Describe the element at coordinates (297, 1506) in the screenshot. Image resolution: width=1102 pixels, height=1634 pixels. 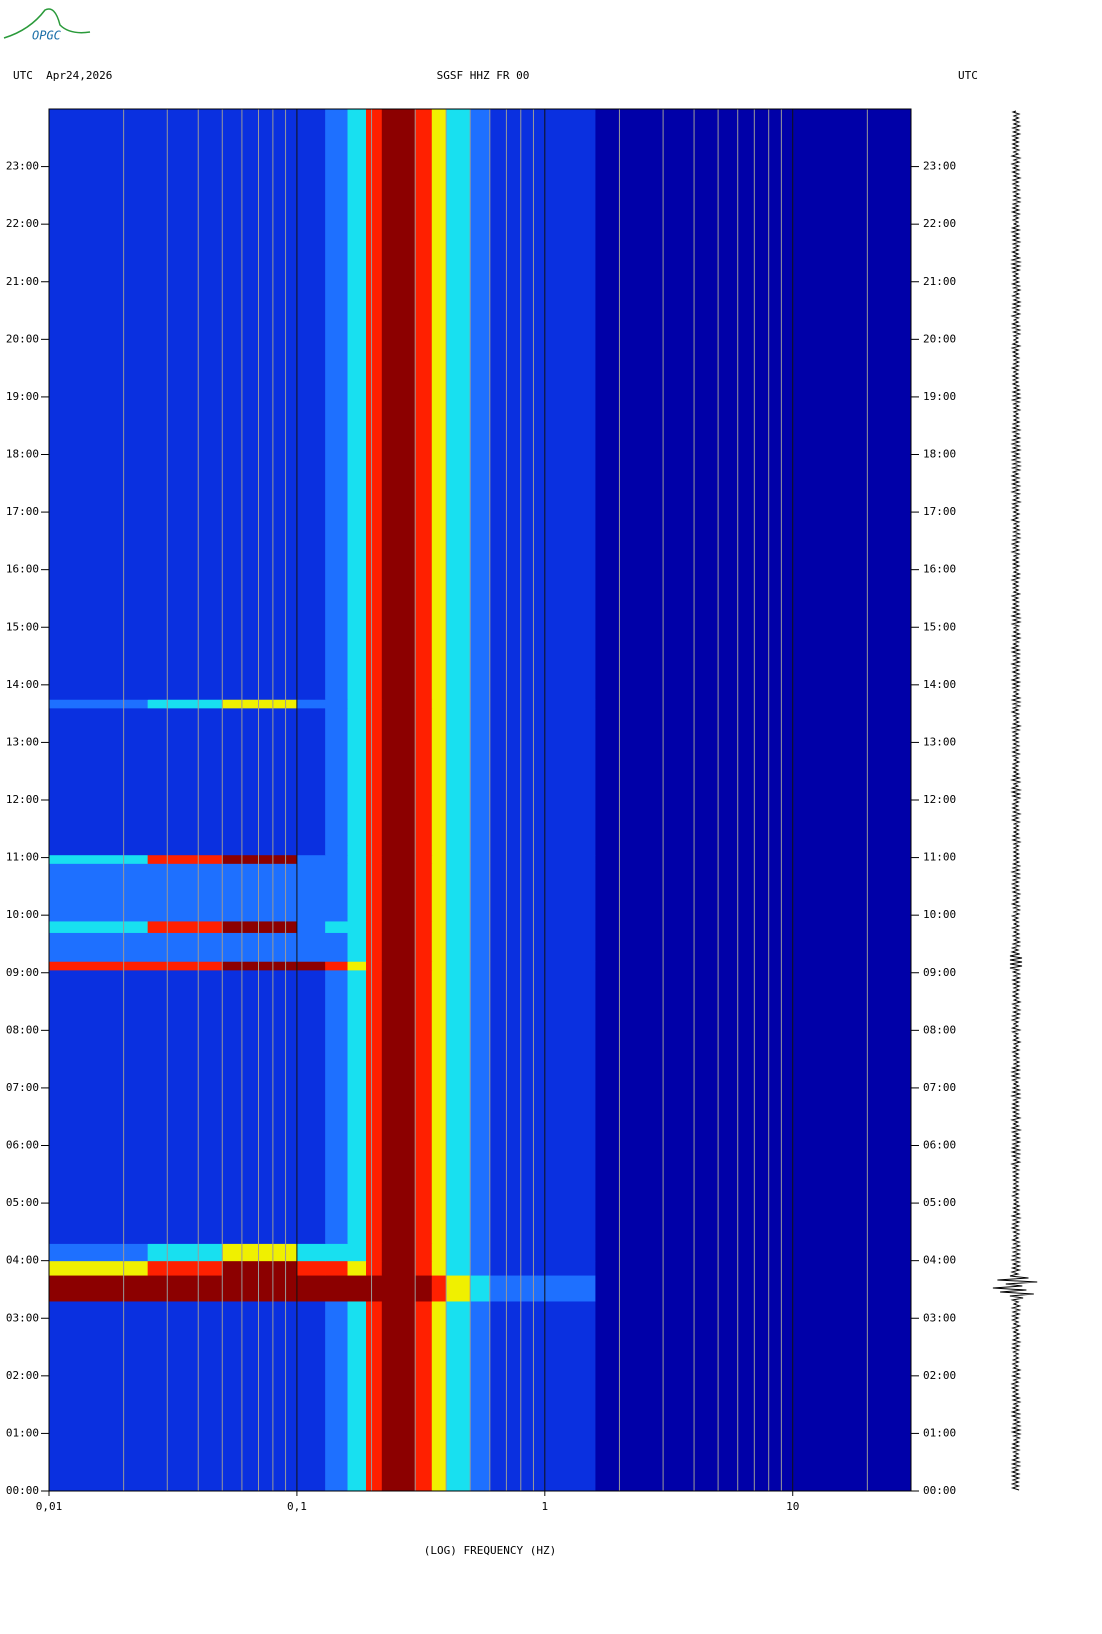
I see `x-tick-label: 0,1` at that location.